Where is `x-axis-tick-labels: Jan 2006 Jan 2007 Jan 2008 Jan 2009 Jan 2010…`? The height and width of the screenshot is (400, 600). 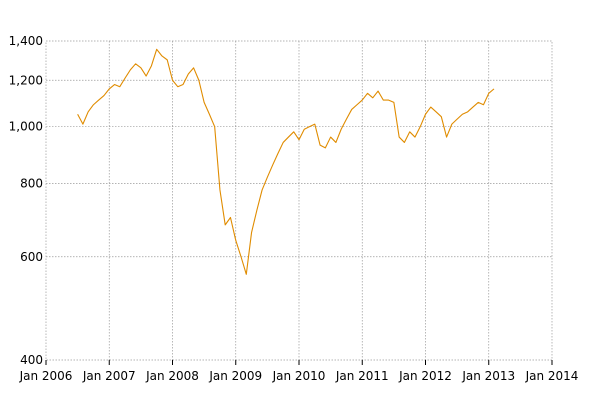
x-axis-tick-labels: Jan 2006 Jan 2007 Jan 2008 Jan 2009 Jan 2010… is located at coordinates (299, 376).